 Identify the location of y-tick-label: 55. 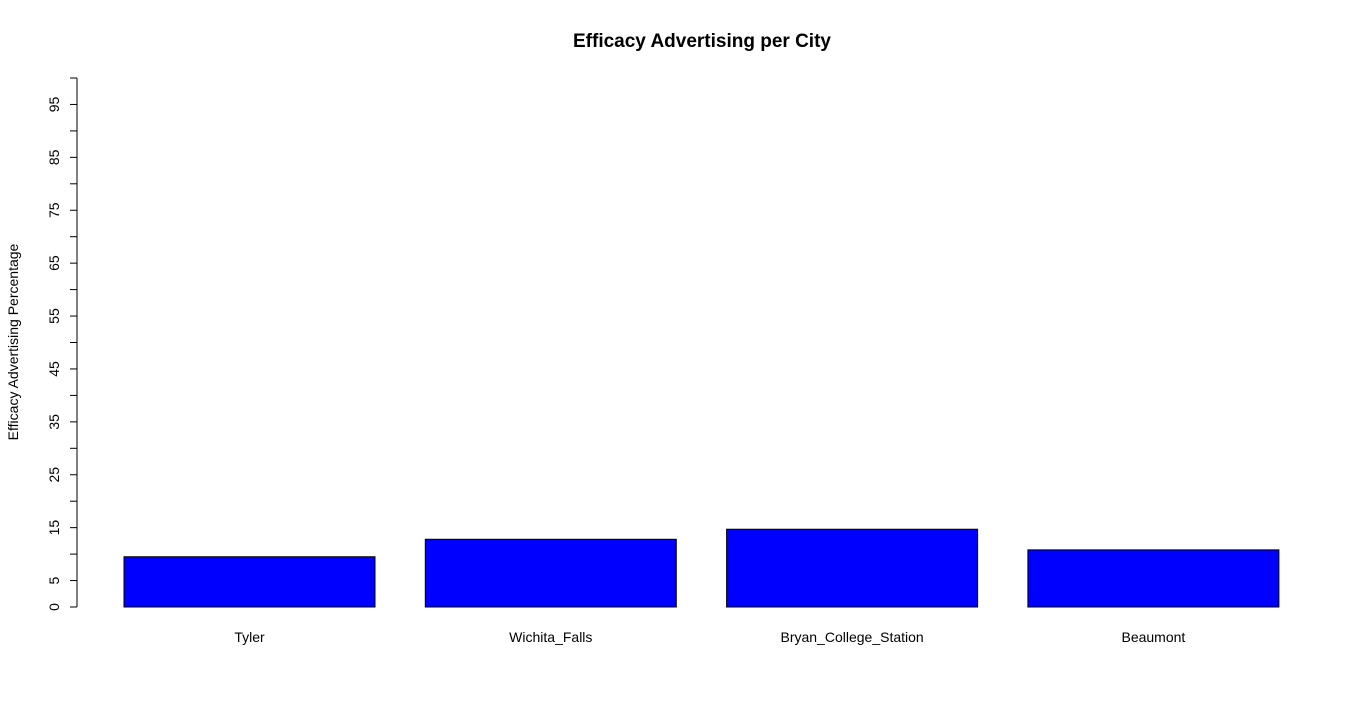
(54, 316).